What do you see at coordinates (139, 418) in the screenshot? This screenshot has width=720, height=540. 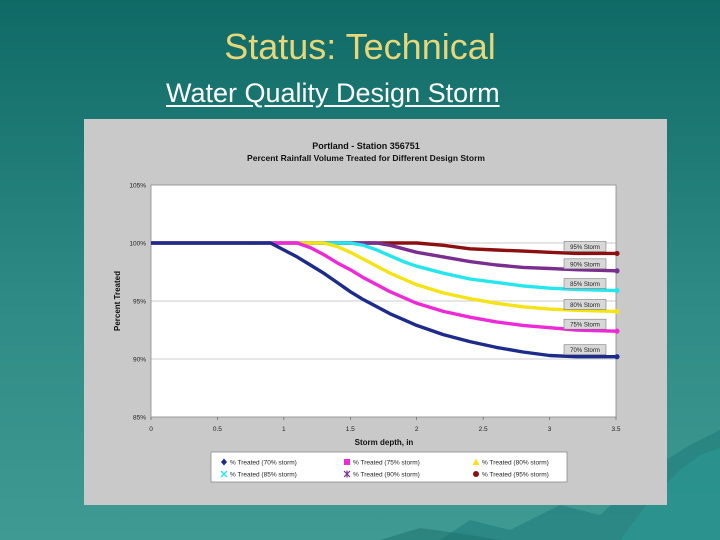 I see `y-tick-label: 85%` at bounding box center [139, 418].